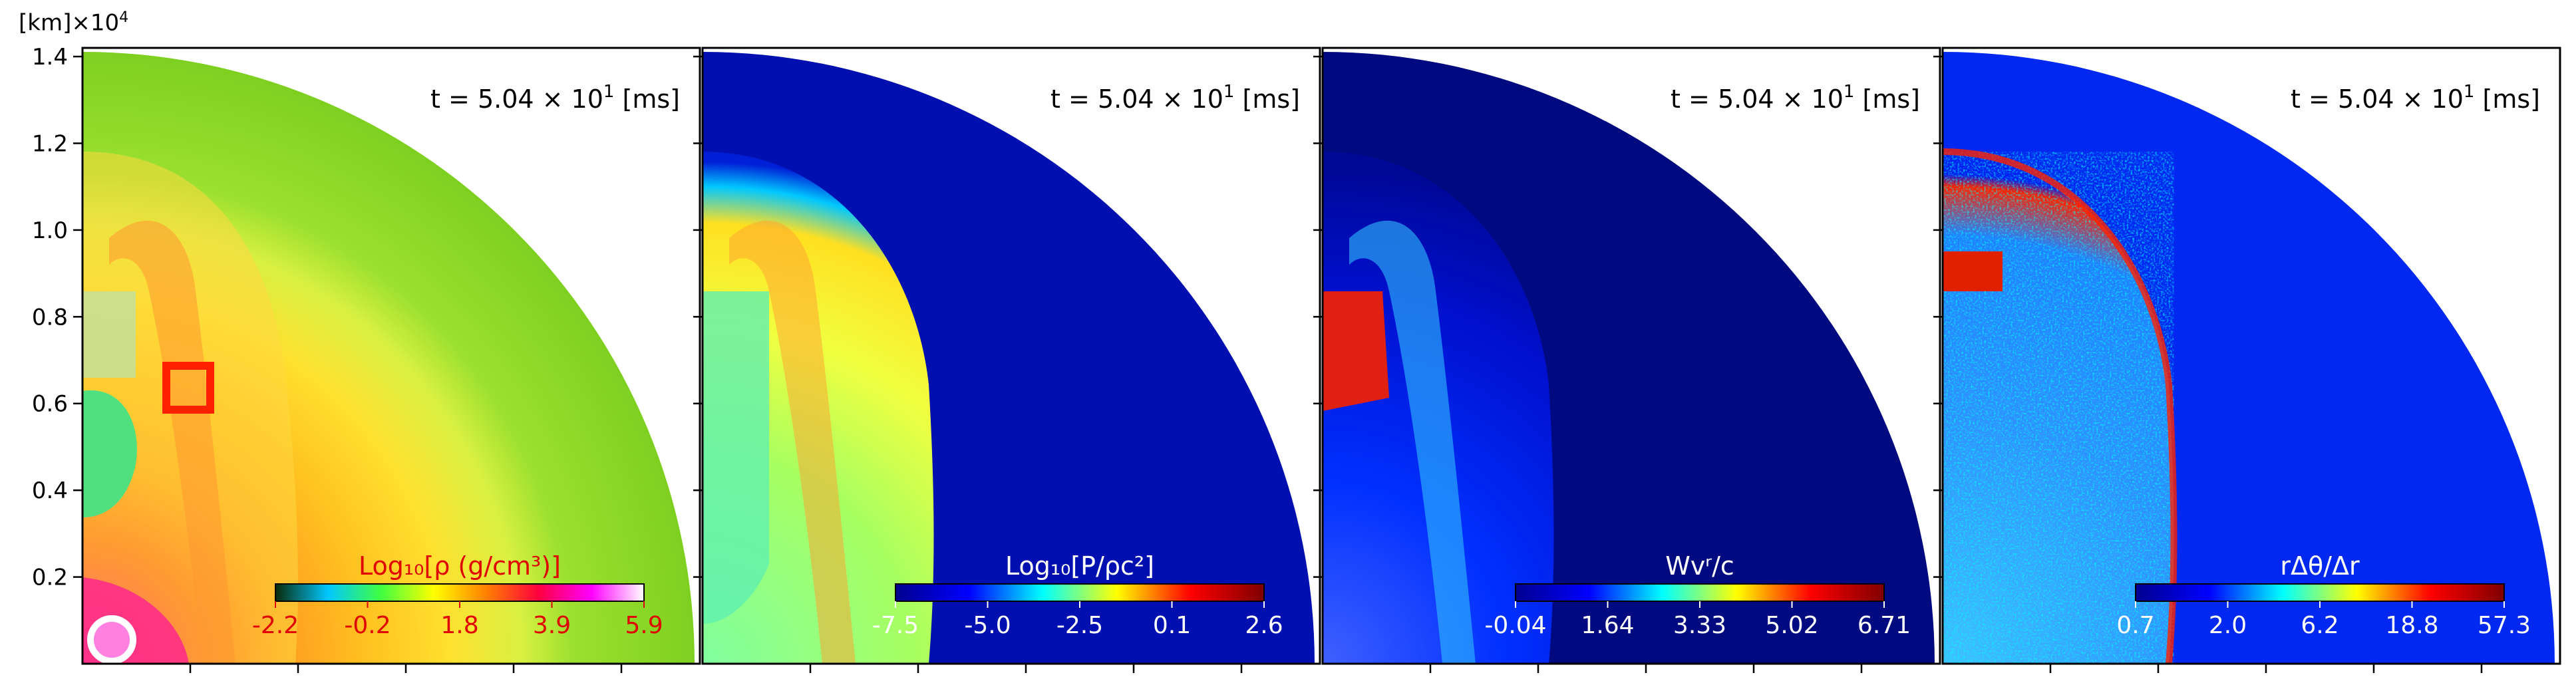 The height and width of the screenshot is (693, 2576). I want to click on unit-text: [km]×10, so click(69, 23).